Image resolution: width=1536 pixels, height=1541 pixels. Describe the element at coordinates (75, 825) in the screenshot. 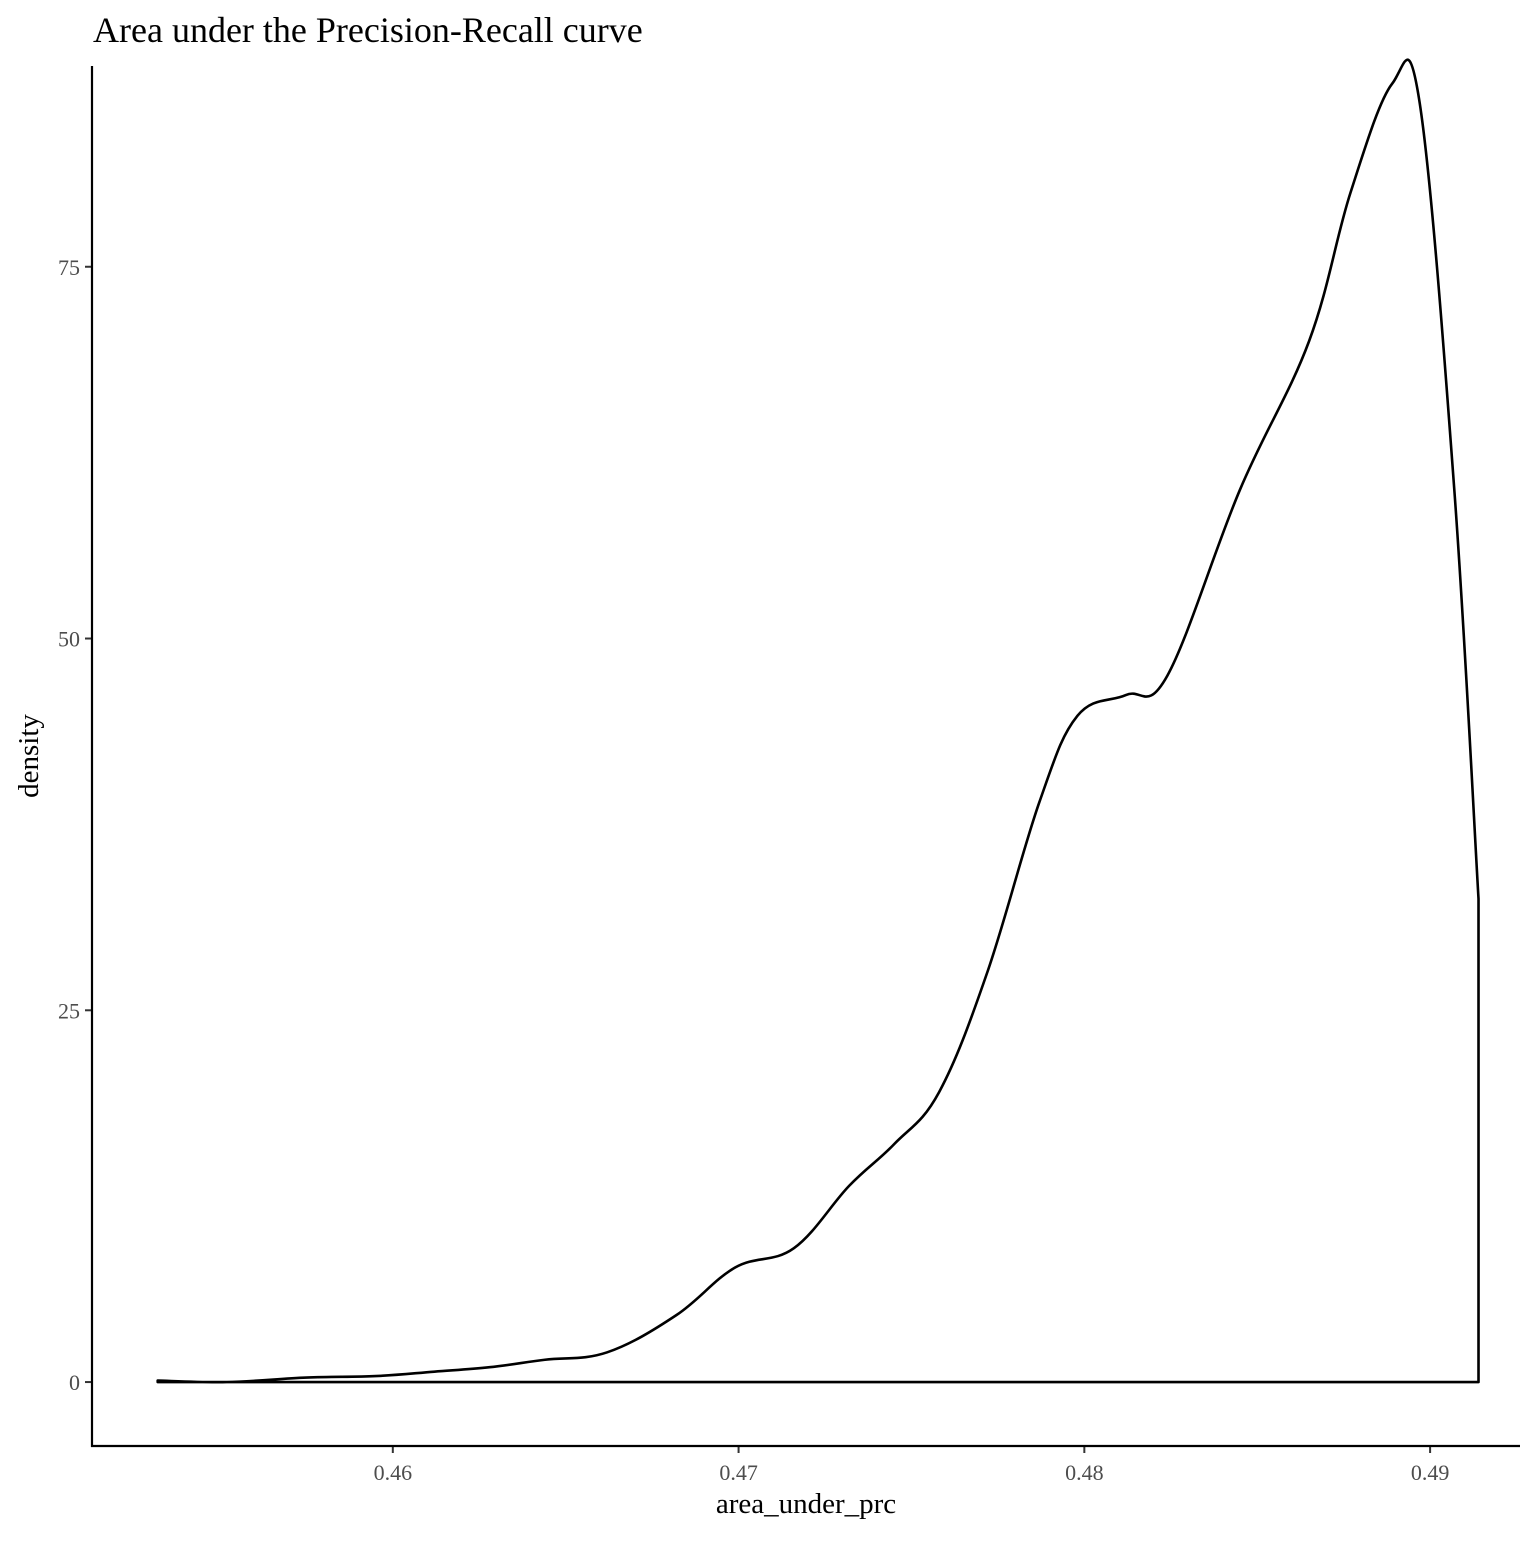

I see `y-axis-ticks: 0 25 50 75` at that location.